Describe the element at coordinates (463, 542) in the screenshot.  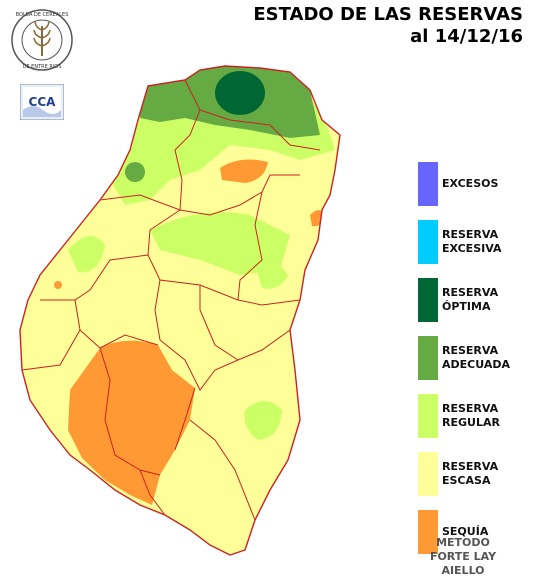
I see `method-line-1: METODO` at that location.